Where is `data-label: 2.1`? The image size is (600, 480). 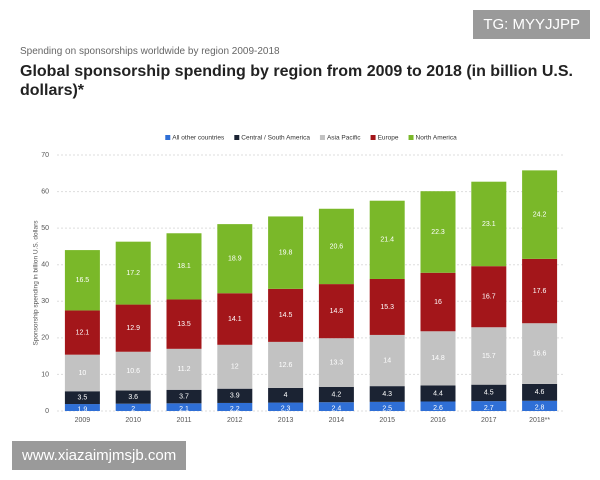 data-label: 2.1 is located at coordinates (184, 409).